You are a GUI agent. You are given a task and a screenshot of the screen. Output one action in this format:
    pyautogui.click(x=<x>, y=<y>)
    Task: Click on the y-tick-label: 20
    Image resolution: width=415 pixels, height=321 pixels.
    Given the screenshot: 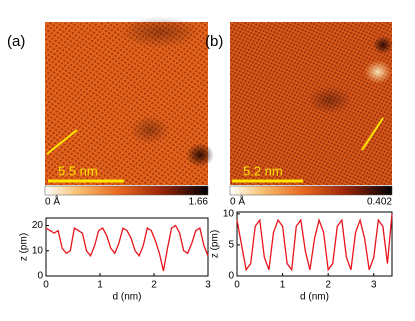 What is the action you would take?
    pyautogui.click(x=38, y=225)
    